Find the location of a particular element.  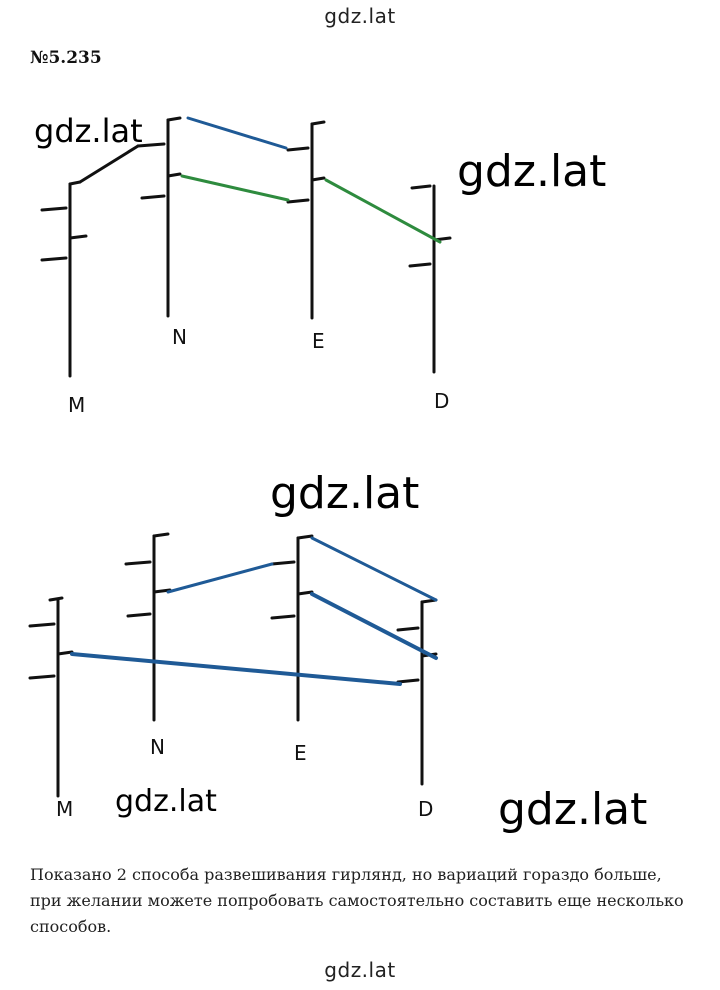

pole-labels-1: M N E D is located at coordinates (258, 371).